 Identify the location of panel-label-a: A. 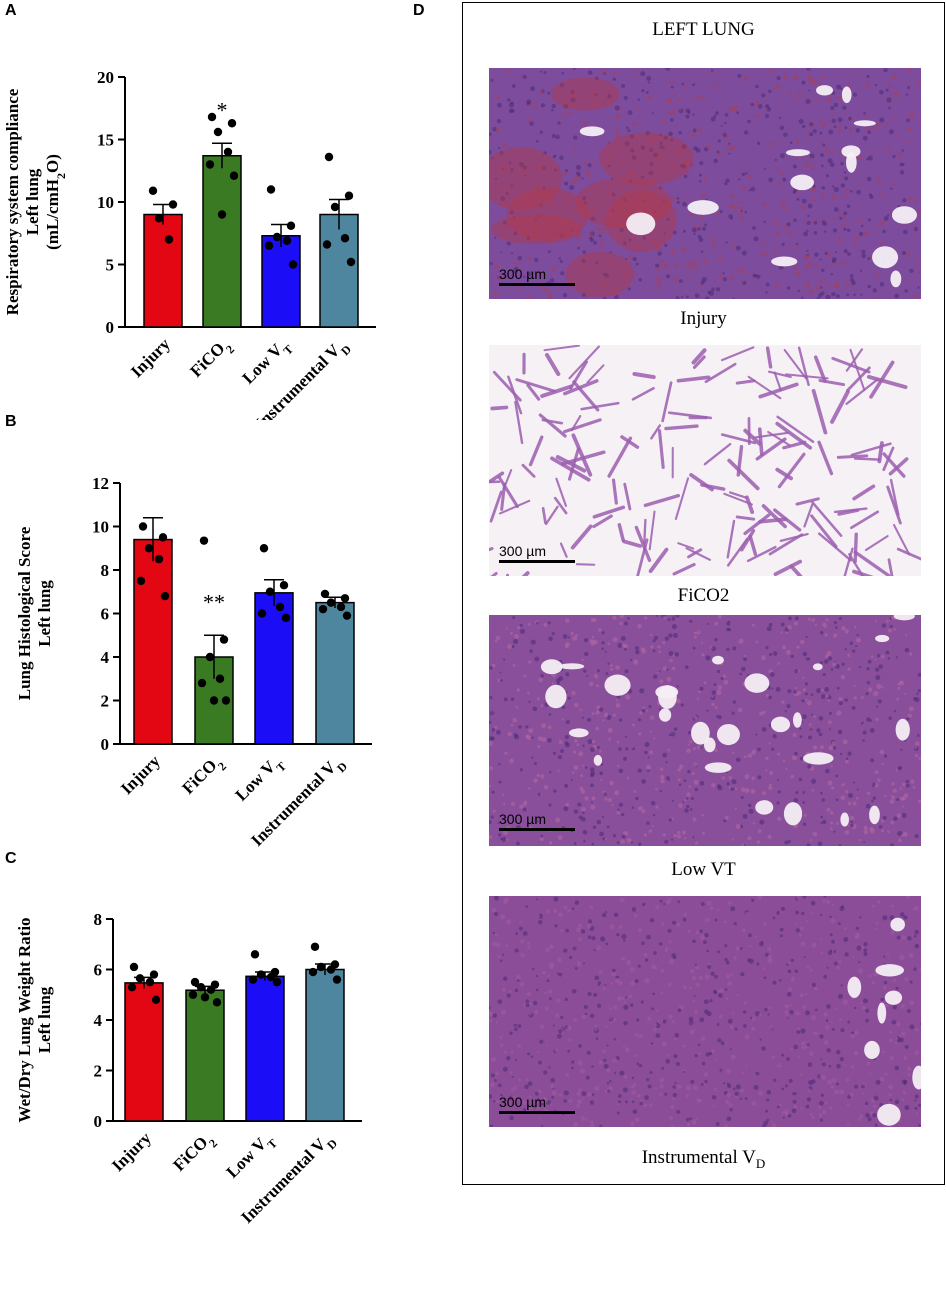
(11, 10).